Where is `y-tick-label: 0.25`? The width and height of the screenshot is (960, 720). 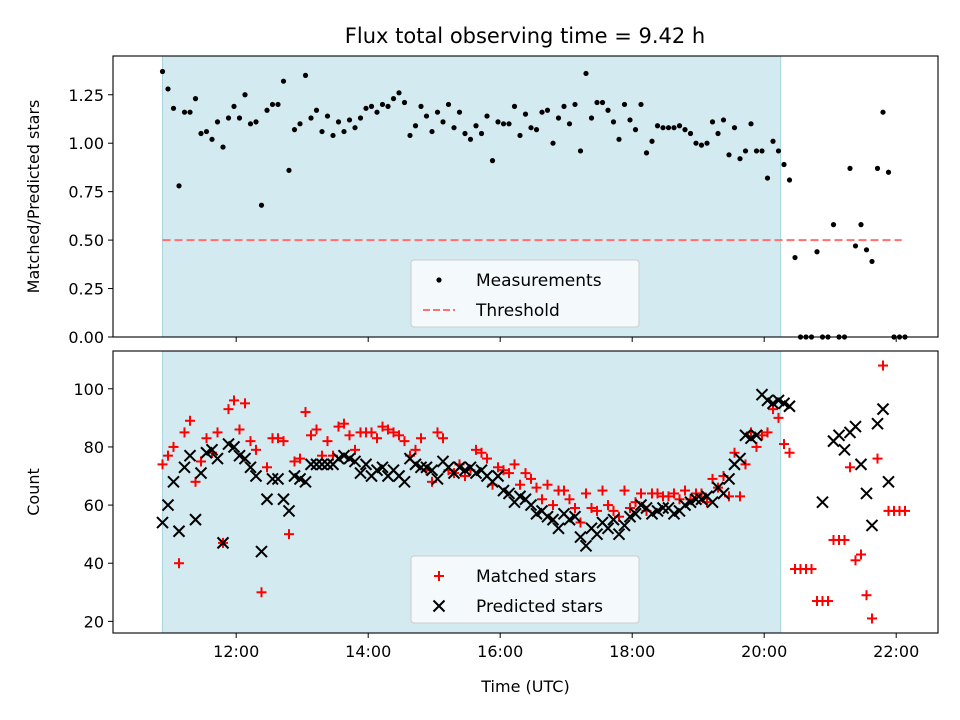
y-tick-label: 0.25 is located at coordinates (86, 289).